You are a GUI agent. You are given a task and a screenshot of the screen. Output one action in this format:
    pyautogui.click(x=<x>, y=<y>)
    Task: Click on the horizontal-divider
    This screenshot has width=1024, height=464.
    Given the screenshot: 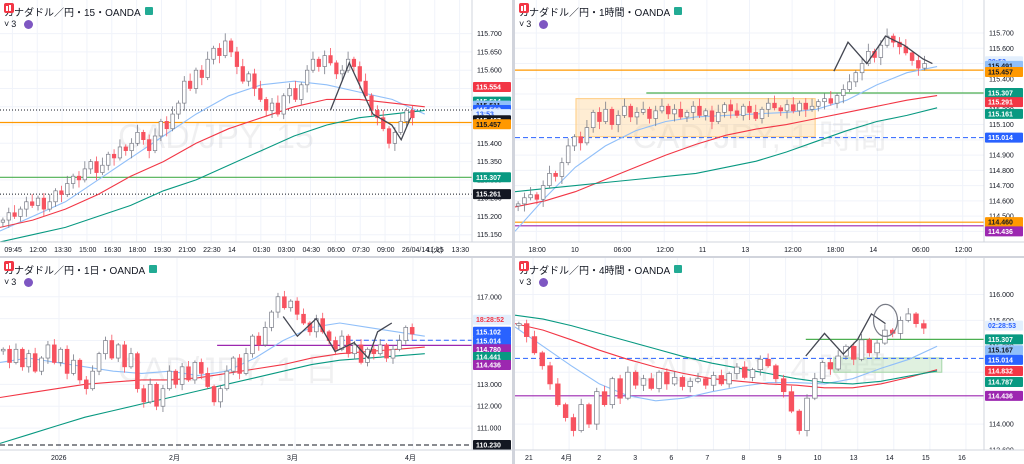 What is the action you would take?
    pyautogui.click(x=512, y=257)
    